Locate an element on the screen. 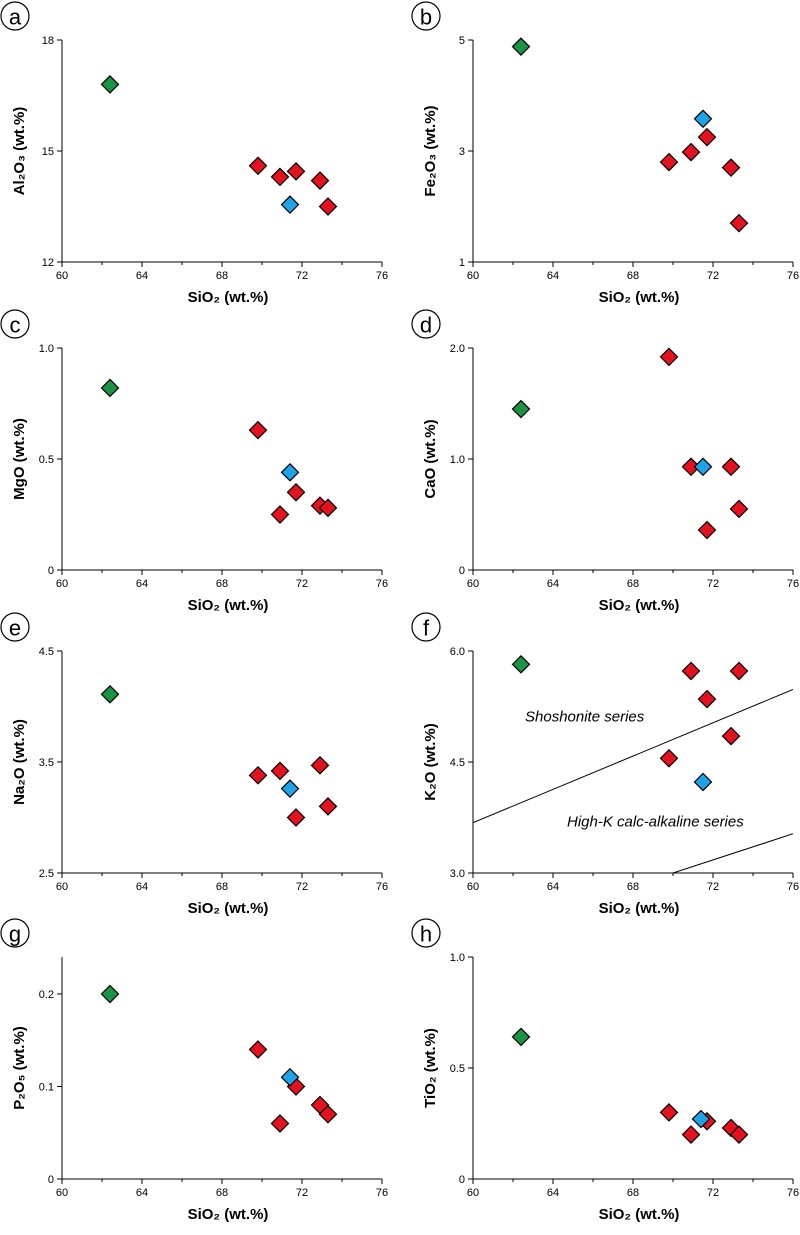 This screenshot has height=1235, width=800. shoshonite-series-label: Shoshonite series is located at coordinates (585, 716).